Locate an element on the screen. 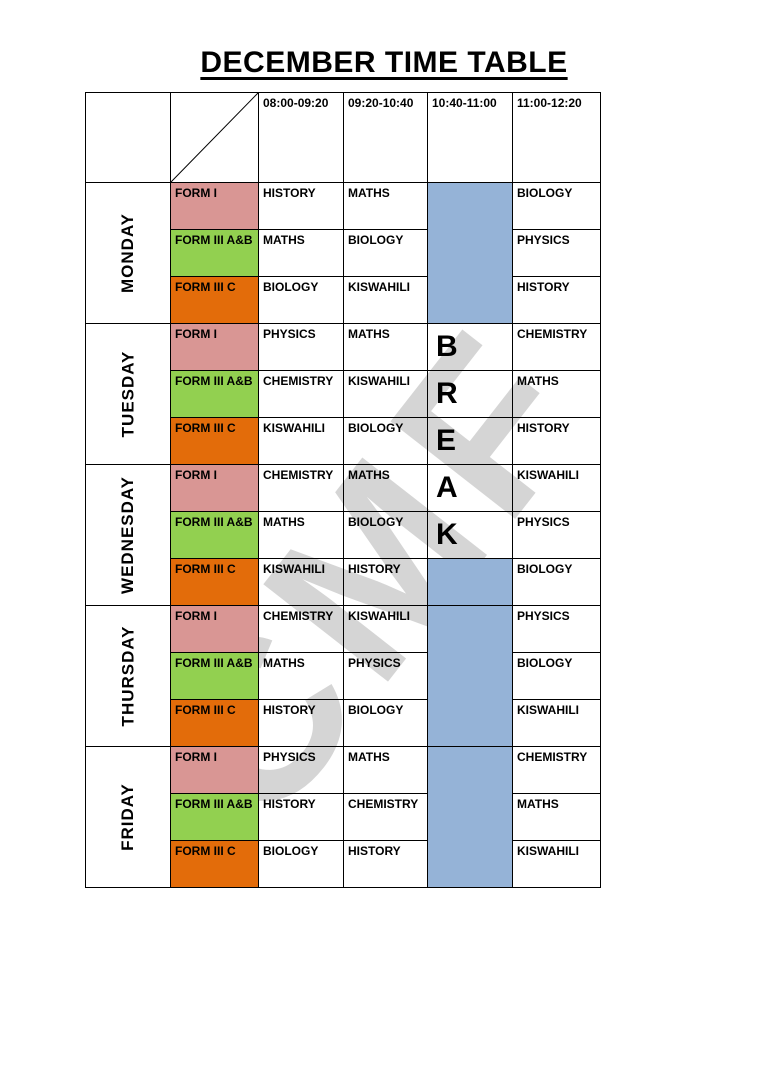 This screenshot has width=768, height=1070. table-row: FORM III A&B MATHS PHYSICS BIOLOGY is located at coordinates (343, 676).